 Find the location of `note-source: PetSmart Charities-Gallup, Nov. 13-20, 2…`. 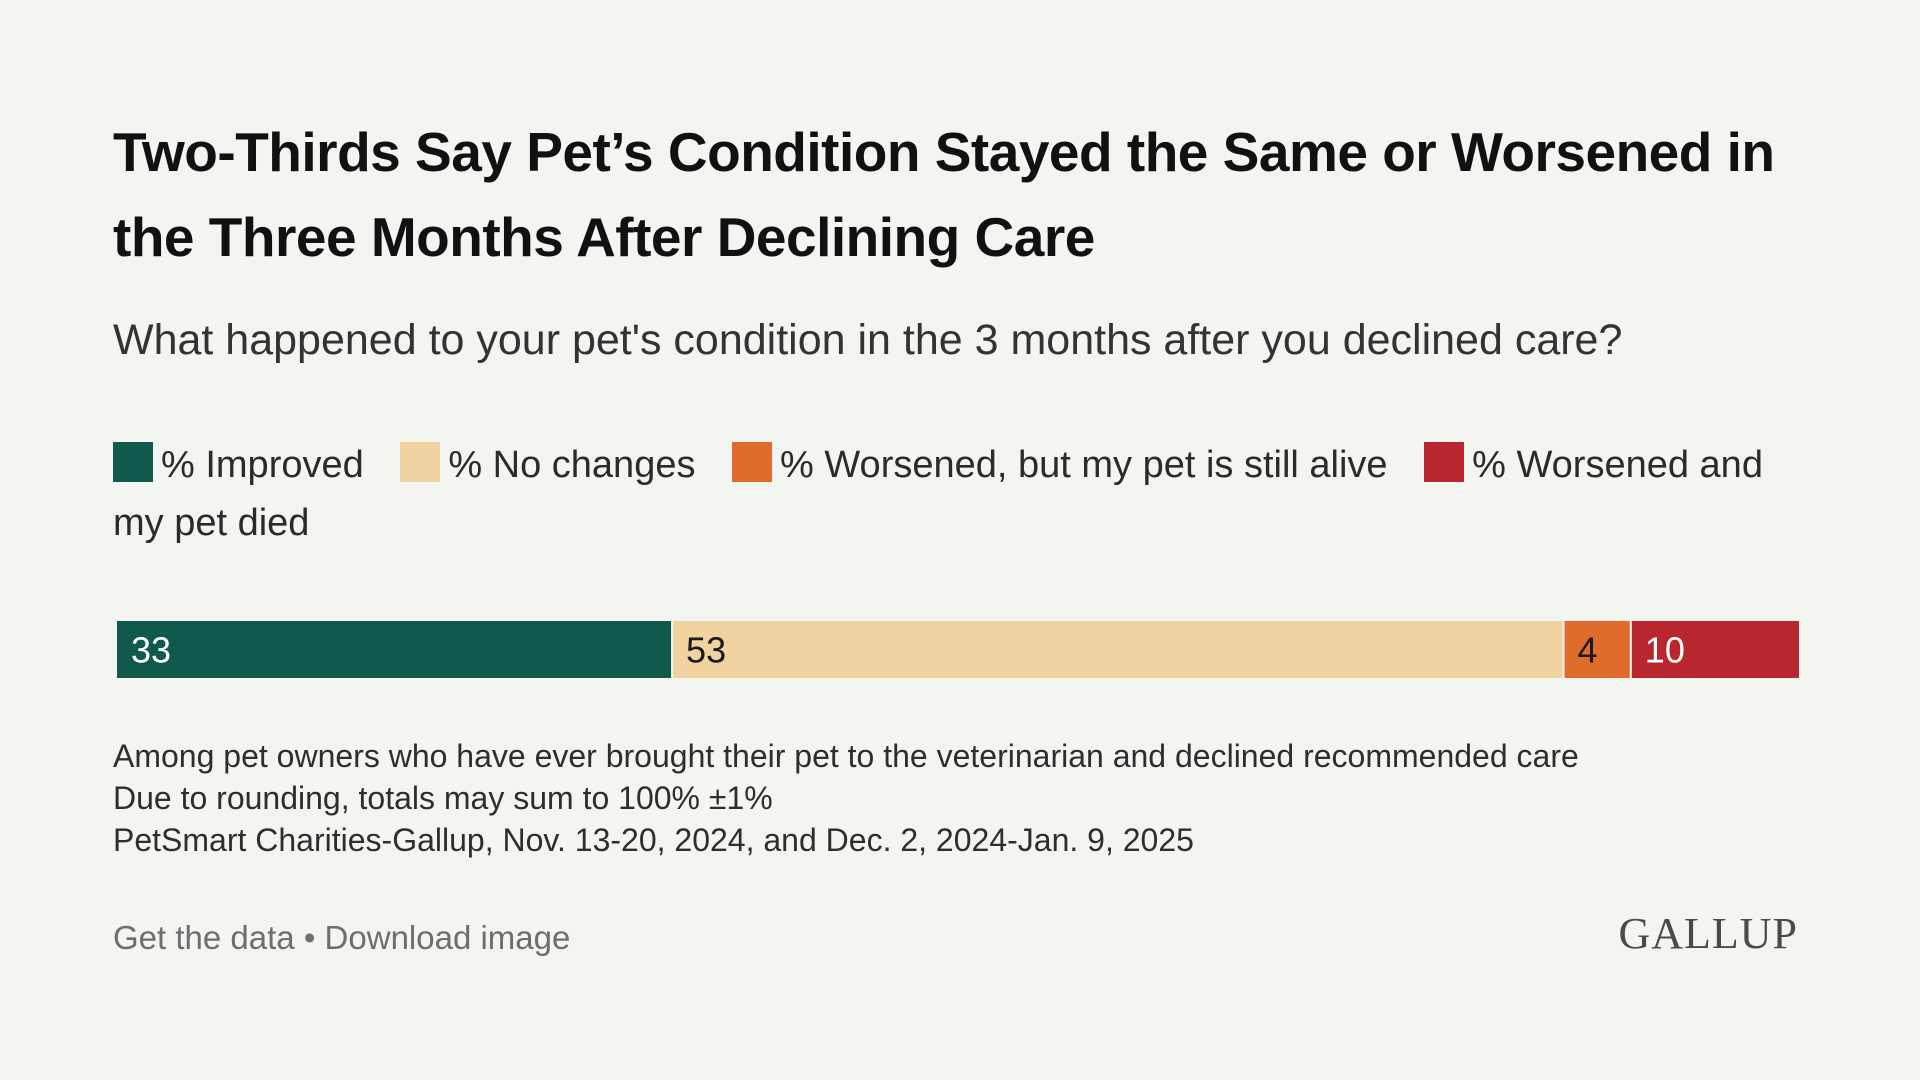

note-source: PetSmart Charities-Gallup, Nov. 13-20, 2… is located at coordinates (653, 840).